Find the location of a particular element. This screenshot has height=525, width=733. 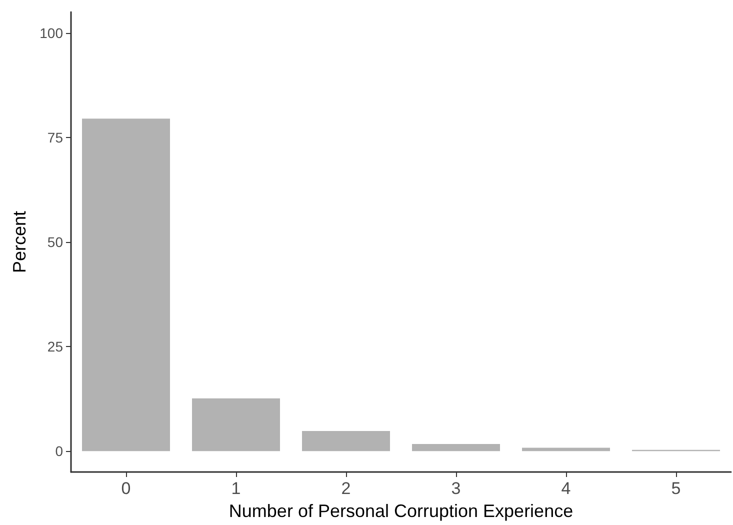

y-axis-title: Percent is located at coordinates (20, 242).